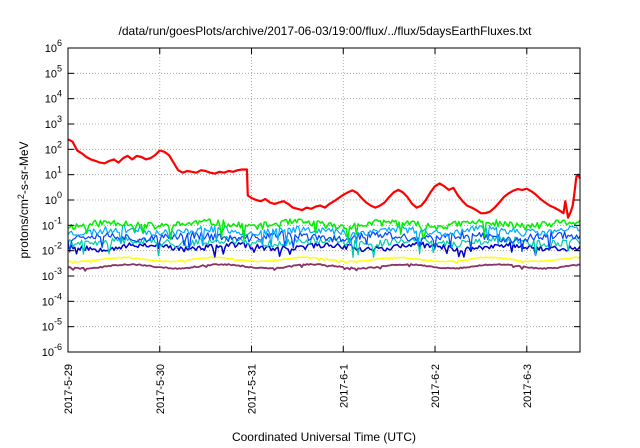 This screenshot has width=640, height=448. I want to click on y-tick-exponent: -3, so click(58, 271).